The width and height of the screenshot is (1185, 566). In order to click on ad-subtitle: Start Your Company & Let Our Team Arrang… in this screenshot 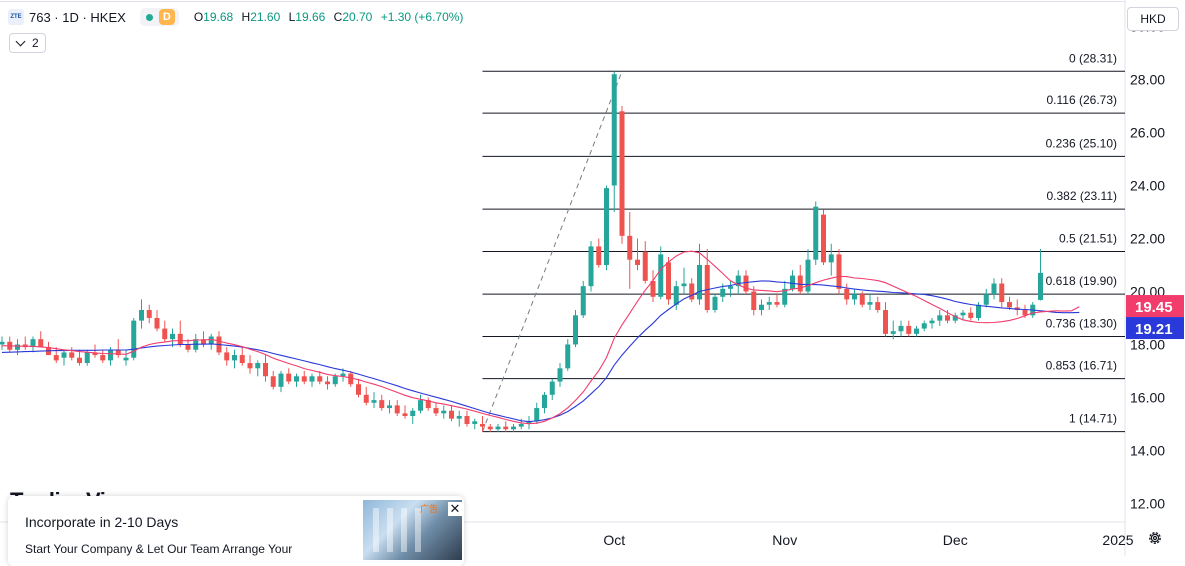, I will do `click(159, 549)`.